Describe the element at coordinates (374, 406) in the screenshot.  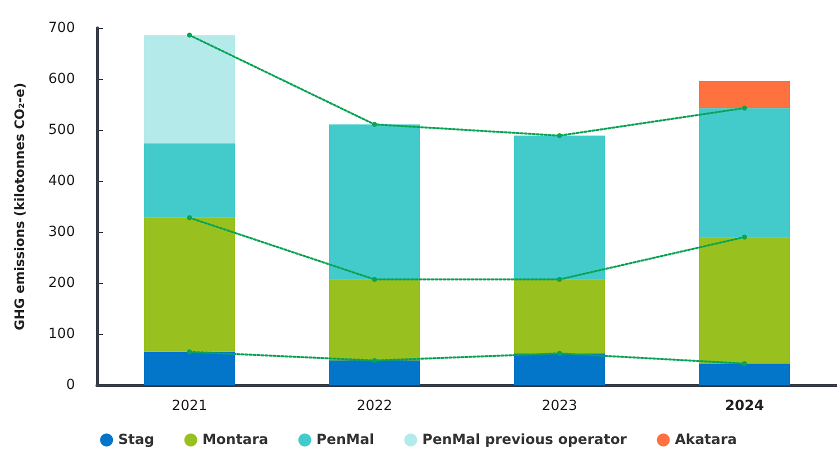
I see `x-tick-label: 2022` at that location.